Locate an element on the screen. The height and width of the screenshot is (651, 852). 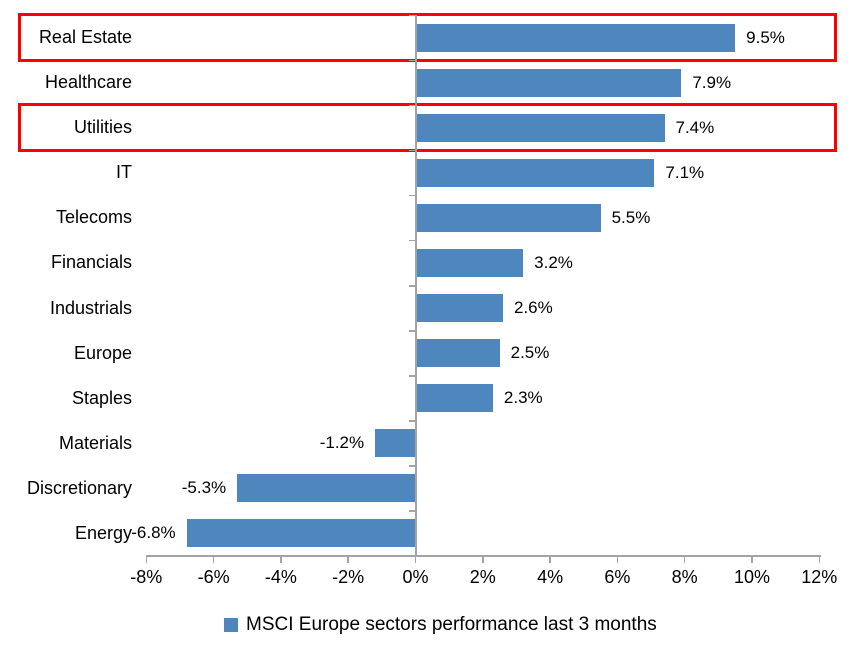
category-label: IT is located at coordinates (124, 172).